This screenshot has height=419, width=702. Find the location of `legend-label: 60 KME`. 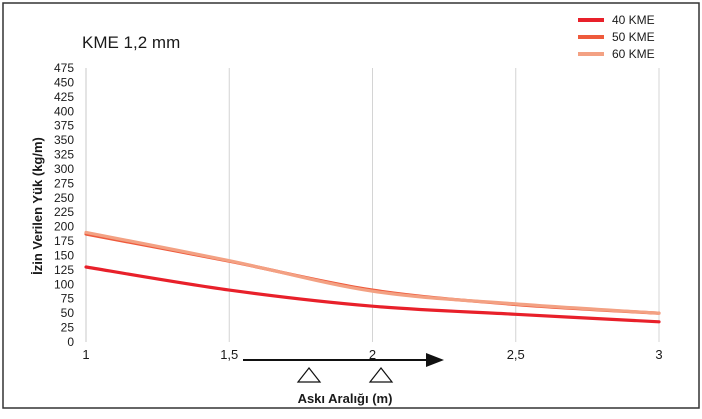

legend-label: 60 KME is located at coordinates (633, 54).